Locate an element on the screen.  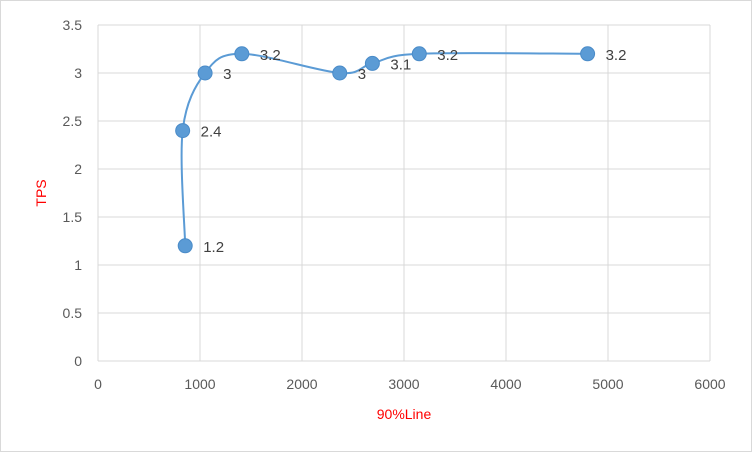
y-tick-label: 0.5 is located at coordinates (73, 313).